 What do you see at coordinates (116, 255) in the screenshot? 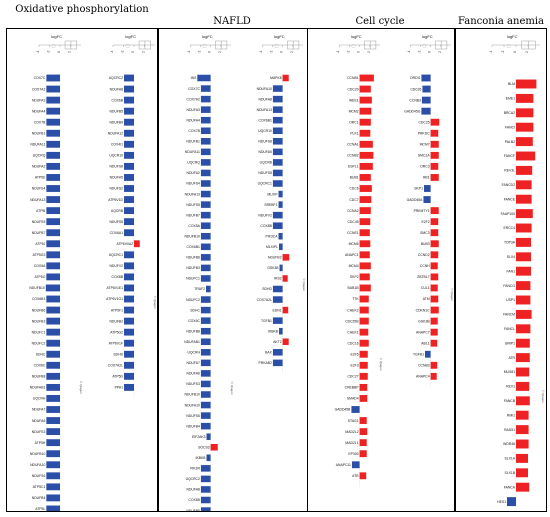
I see `gene-label: UQCRC1` at bounding box center [116, 255].